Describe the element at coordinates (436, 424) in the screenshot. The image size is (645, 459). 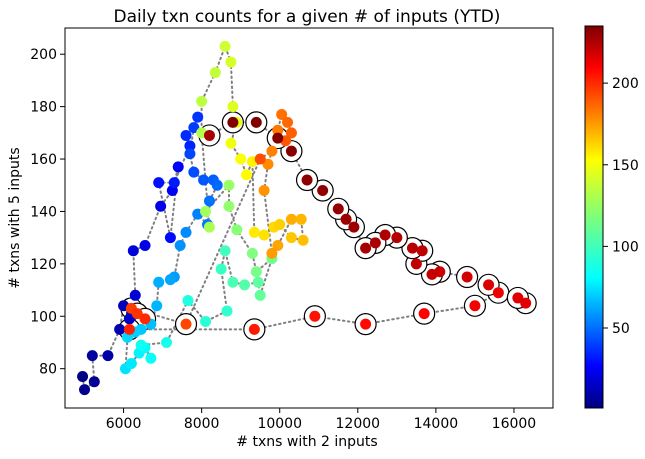
I see `x-tick-label: 14000` at that location.